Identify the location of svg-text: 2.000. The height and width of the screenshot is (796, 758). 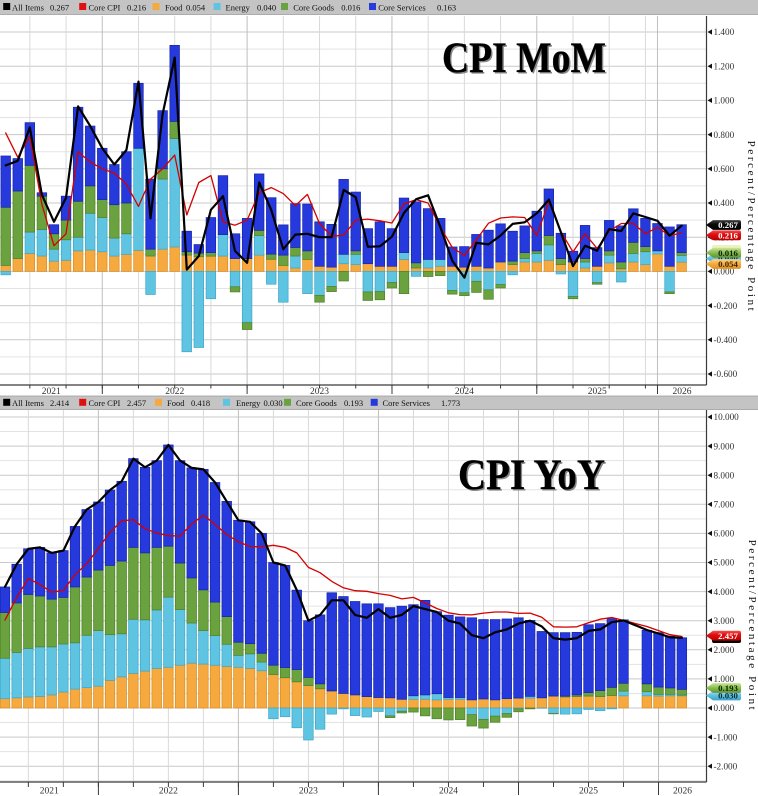
(724, 650).